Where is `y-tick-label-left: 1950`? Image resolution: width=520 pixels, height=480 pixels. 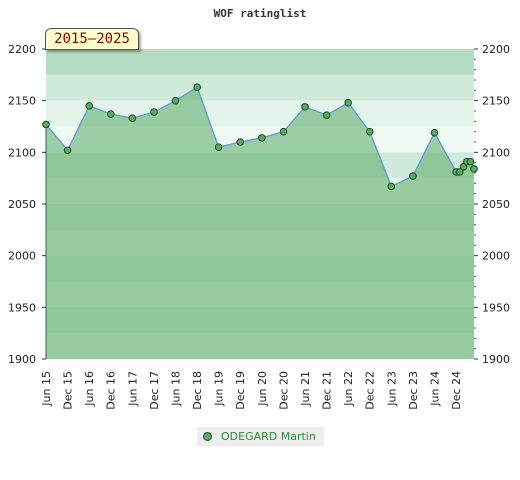
y-tick-label-left: 1950 is located at coordinates (22, 307).